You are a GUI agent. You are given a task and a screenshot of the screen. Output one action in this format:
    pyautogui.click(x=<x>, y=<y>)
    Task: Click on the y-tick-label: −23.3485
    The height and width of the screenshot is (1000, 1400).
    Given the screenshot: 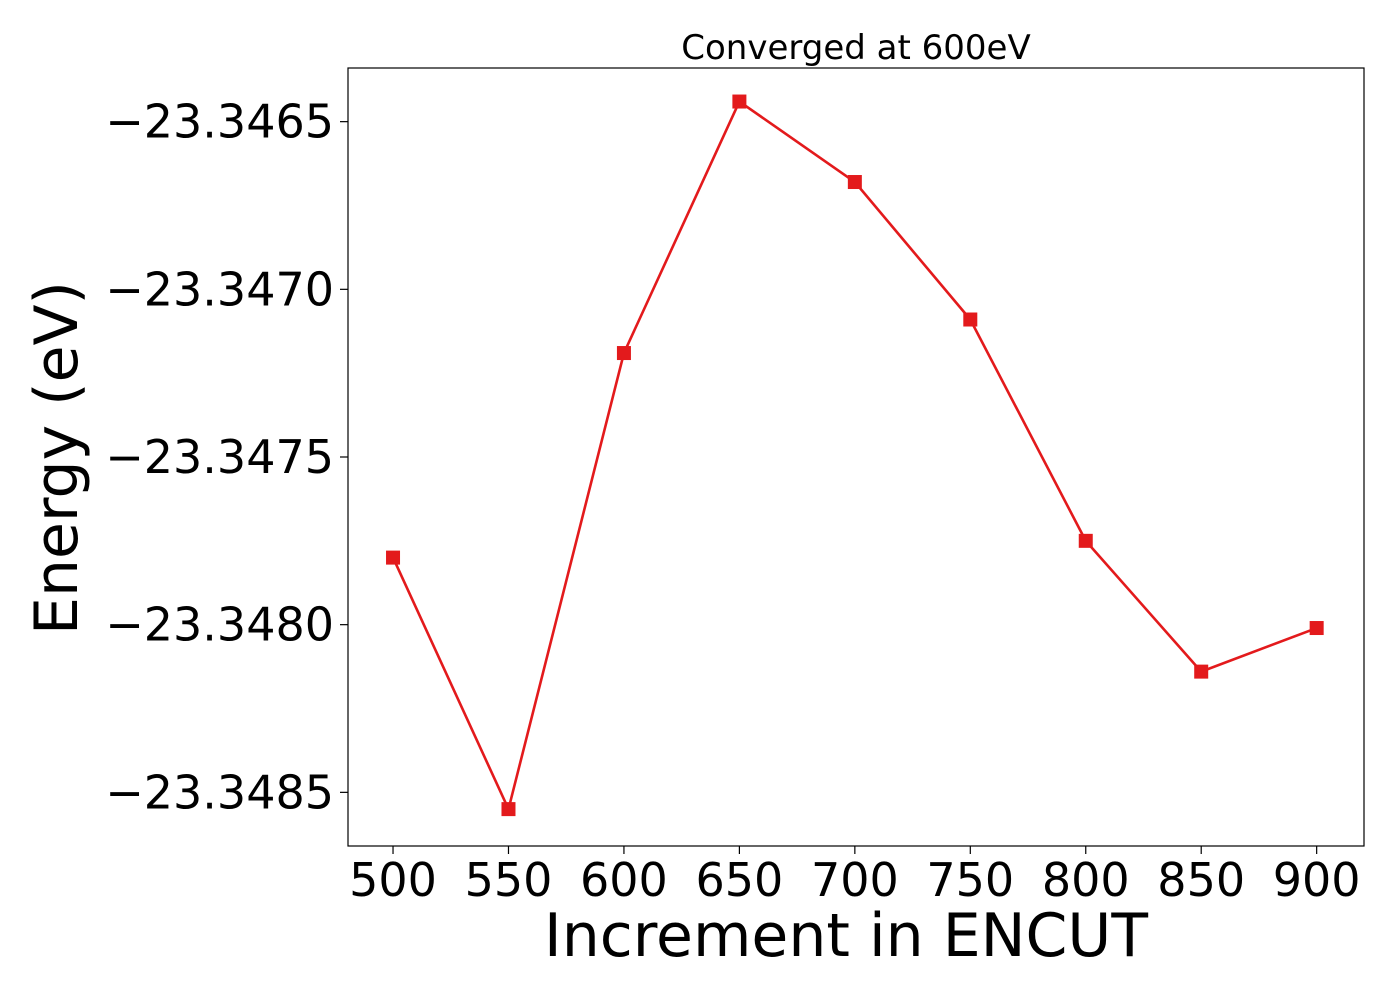 What is the action you would take?
    pyautogui.click(x=219, y=792)
    